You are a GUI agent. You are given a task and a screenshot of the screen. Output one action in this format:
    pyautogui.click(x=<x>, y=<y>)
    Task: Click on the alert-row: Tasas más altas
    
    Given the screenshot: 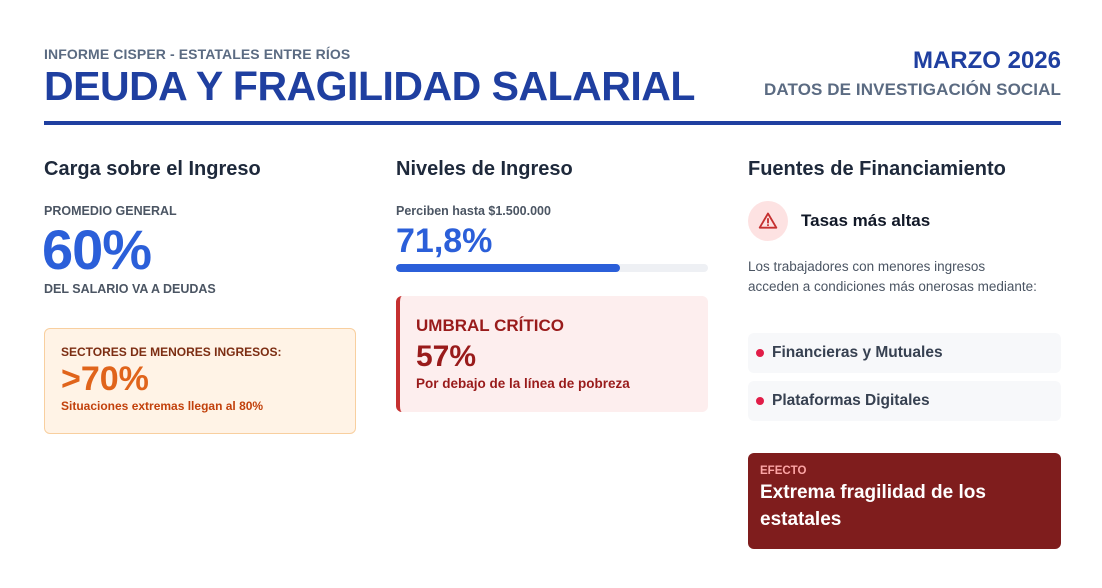 What is the action you would take?
    pyautogui.click(x=839, y=221)
    